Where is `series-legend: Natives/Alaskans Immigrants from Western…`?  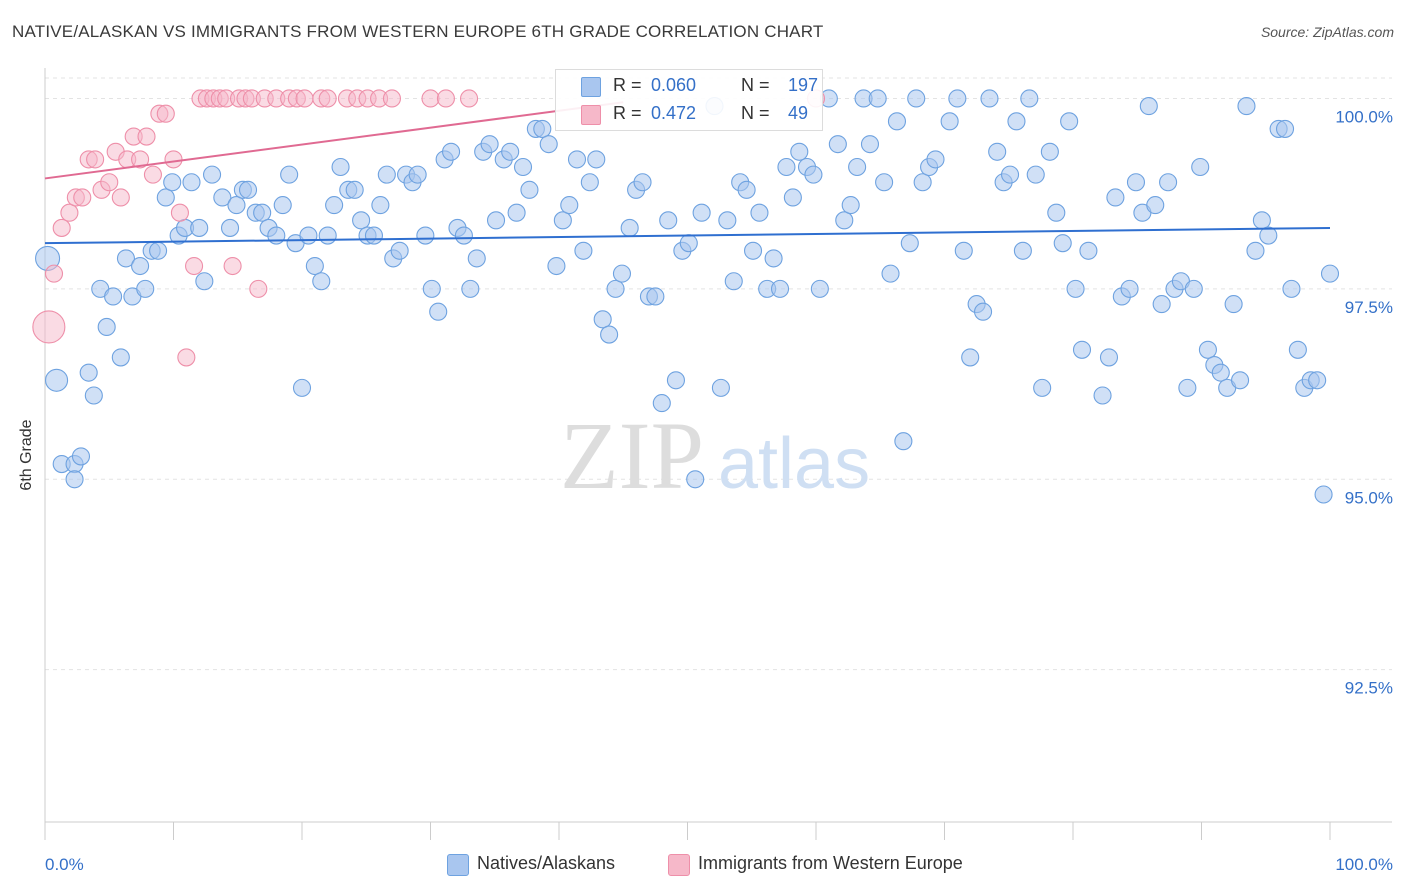
series-legend: Natives/Alaskans Immigrants from Western… is located at coordinates (703, 865).